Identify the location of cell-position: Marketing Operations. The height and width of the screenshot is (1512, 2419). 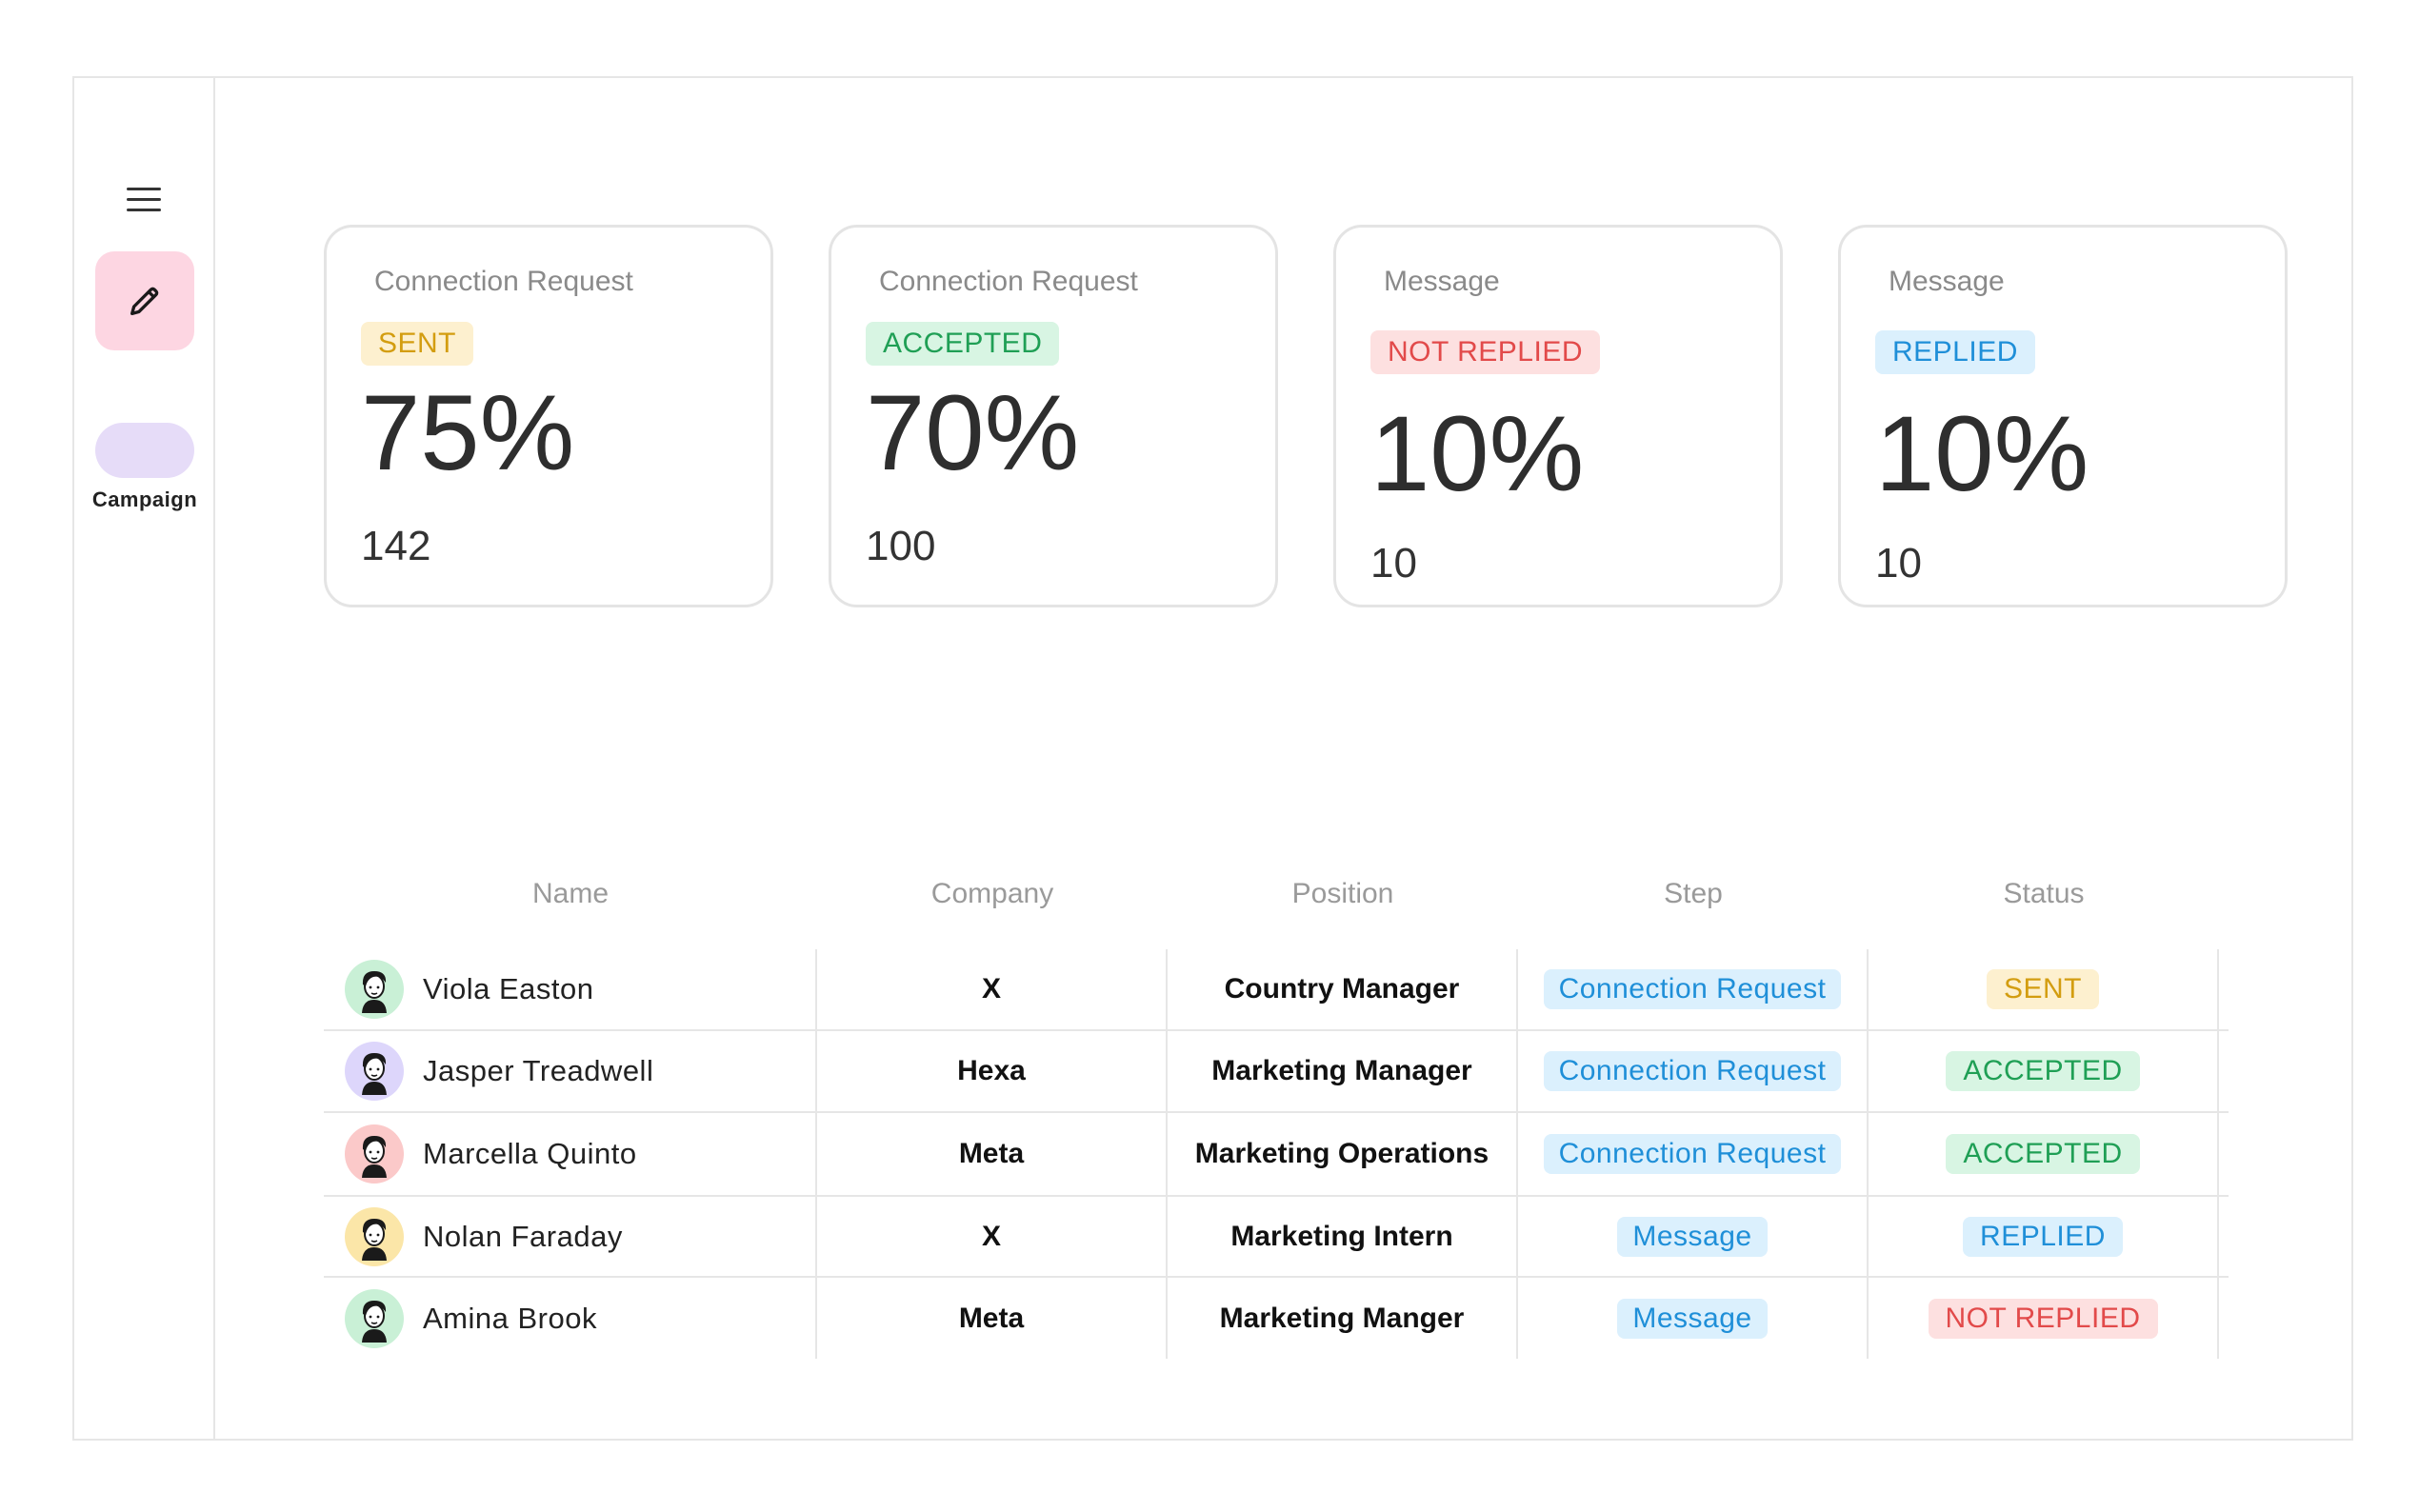
(1343, 1154).